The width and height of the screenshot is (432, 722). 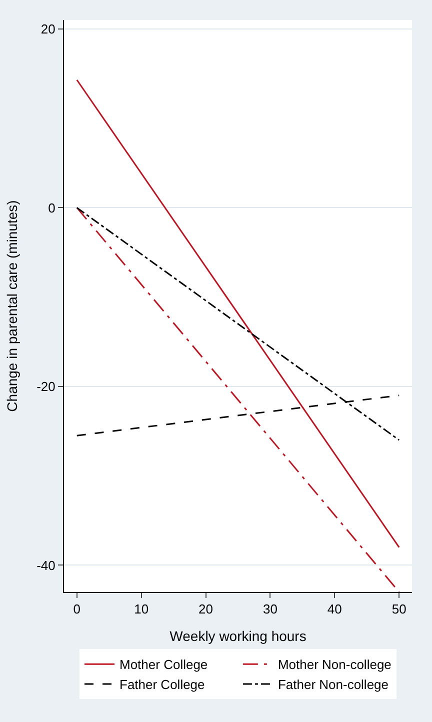 I want to click on legend-label: Father Non-college, so click(x=333, y=684).